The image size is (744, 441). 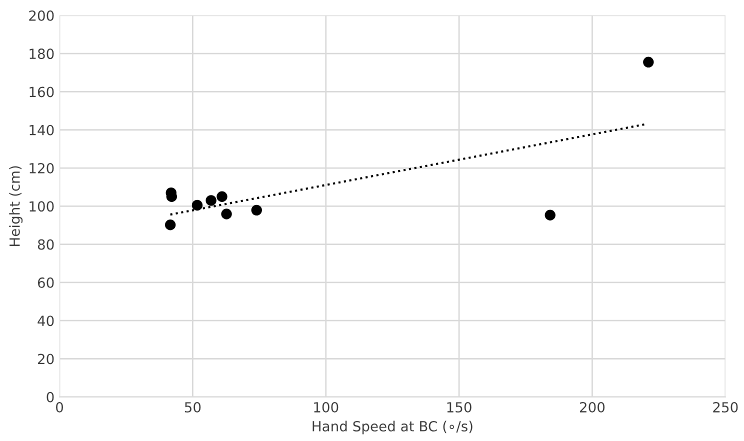 What do you see at coordinates (42, 130) in the screenshot?
I see `y-tick-label: 140` at bounding box center [42, 130].